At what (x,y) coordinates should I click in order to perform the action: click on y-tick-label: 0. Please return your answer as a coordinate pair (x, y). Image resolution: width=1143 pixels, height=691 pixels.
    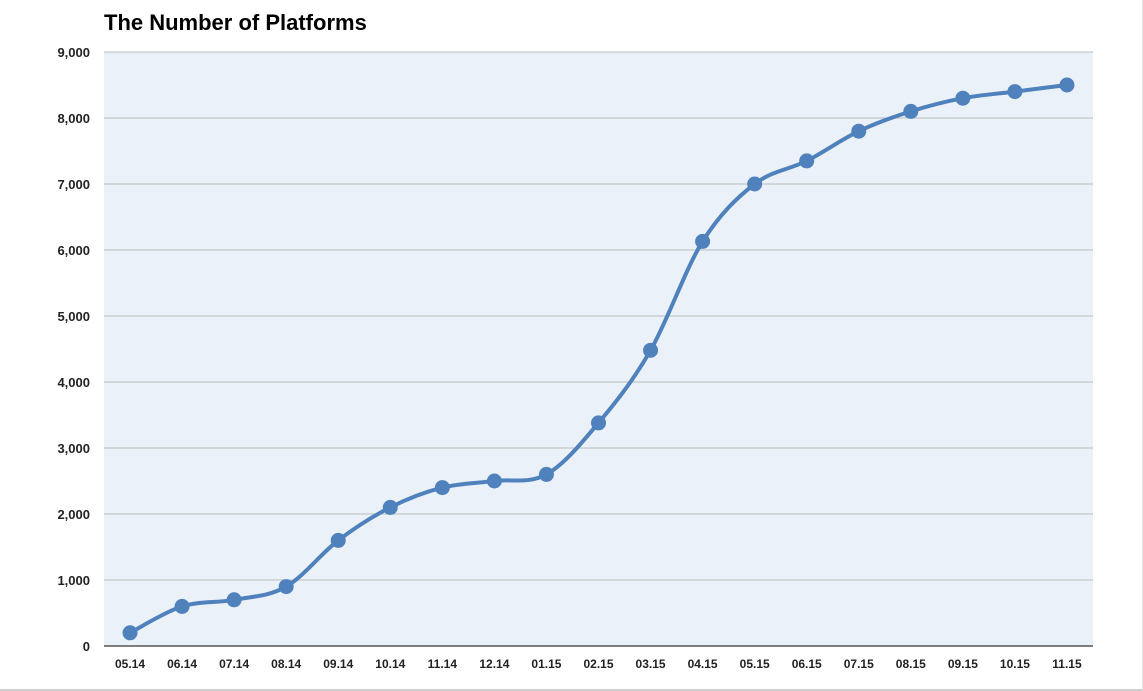
    Looking at the image, I should click on (86, 646).